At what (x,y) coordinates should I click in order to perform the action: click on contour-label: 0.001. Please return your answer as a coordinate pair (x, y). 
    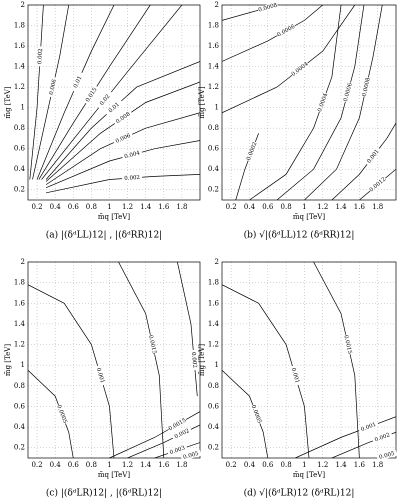
    Looking at the image, I should click on (373, 157).